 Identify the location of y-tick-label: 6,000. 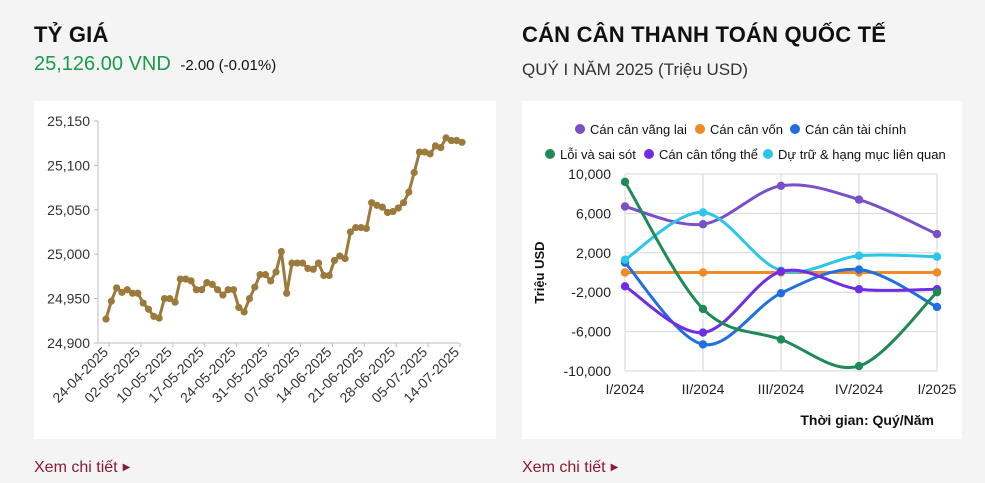
(593, 213).